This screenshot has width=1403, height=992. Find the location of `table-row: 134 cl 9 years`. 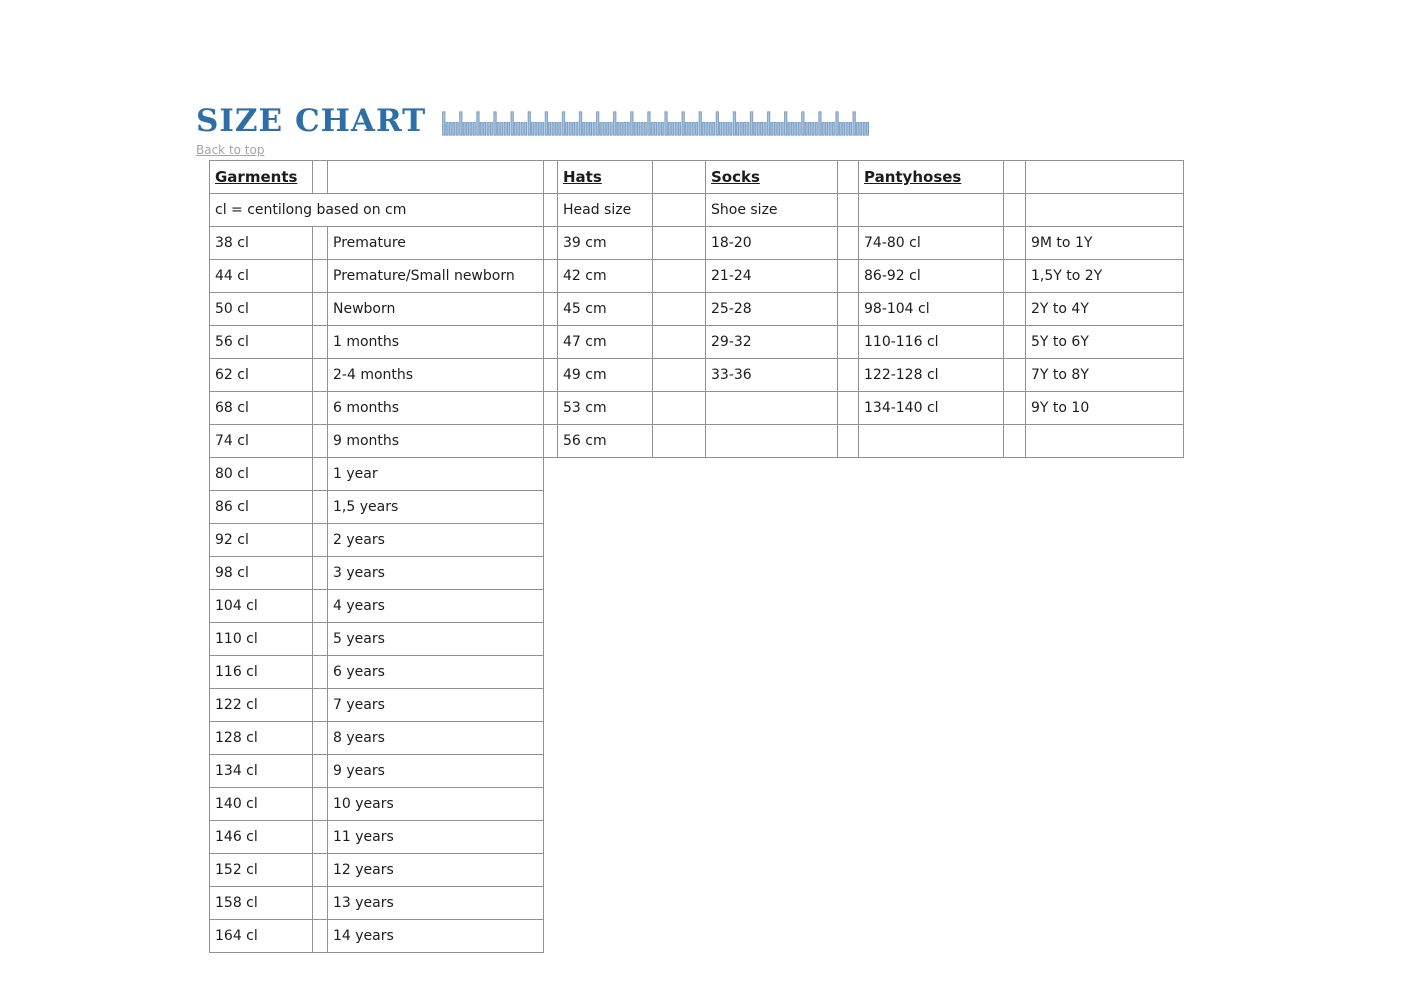

table-row: 134 cl 9 years is located at coordinates (376, 771).